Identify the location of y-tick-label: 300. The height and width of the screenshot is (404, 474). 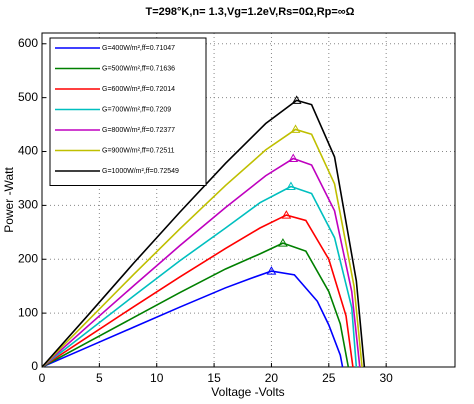
(28, 205).